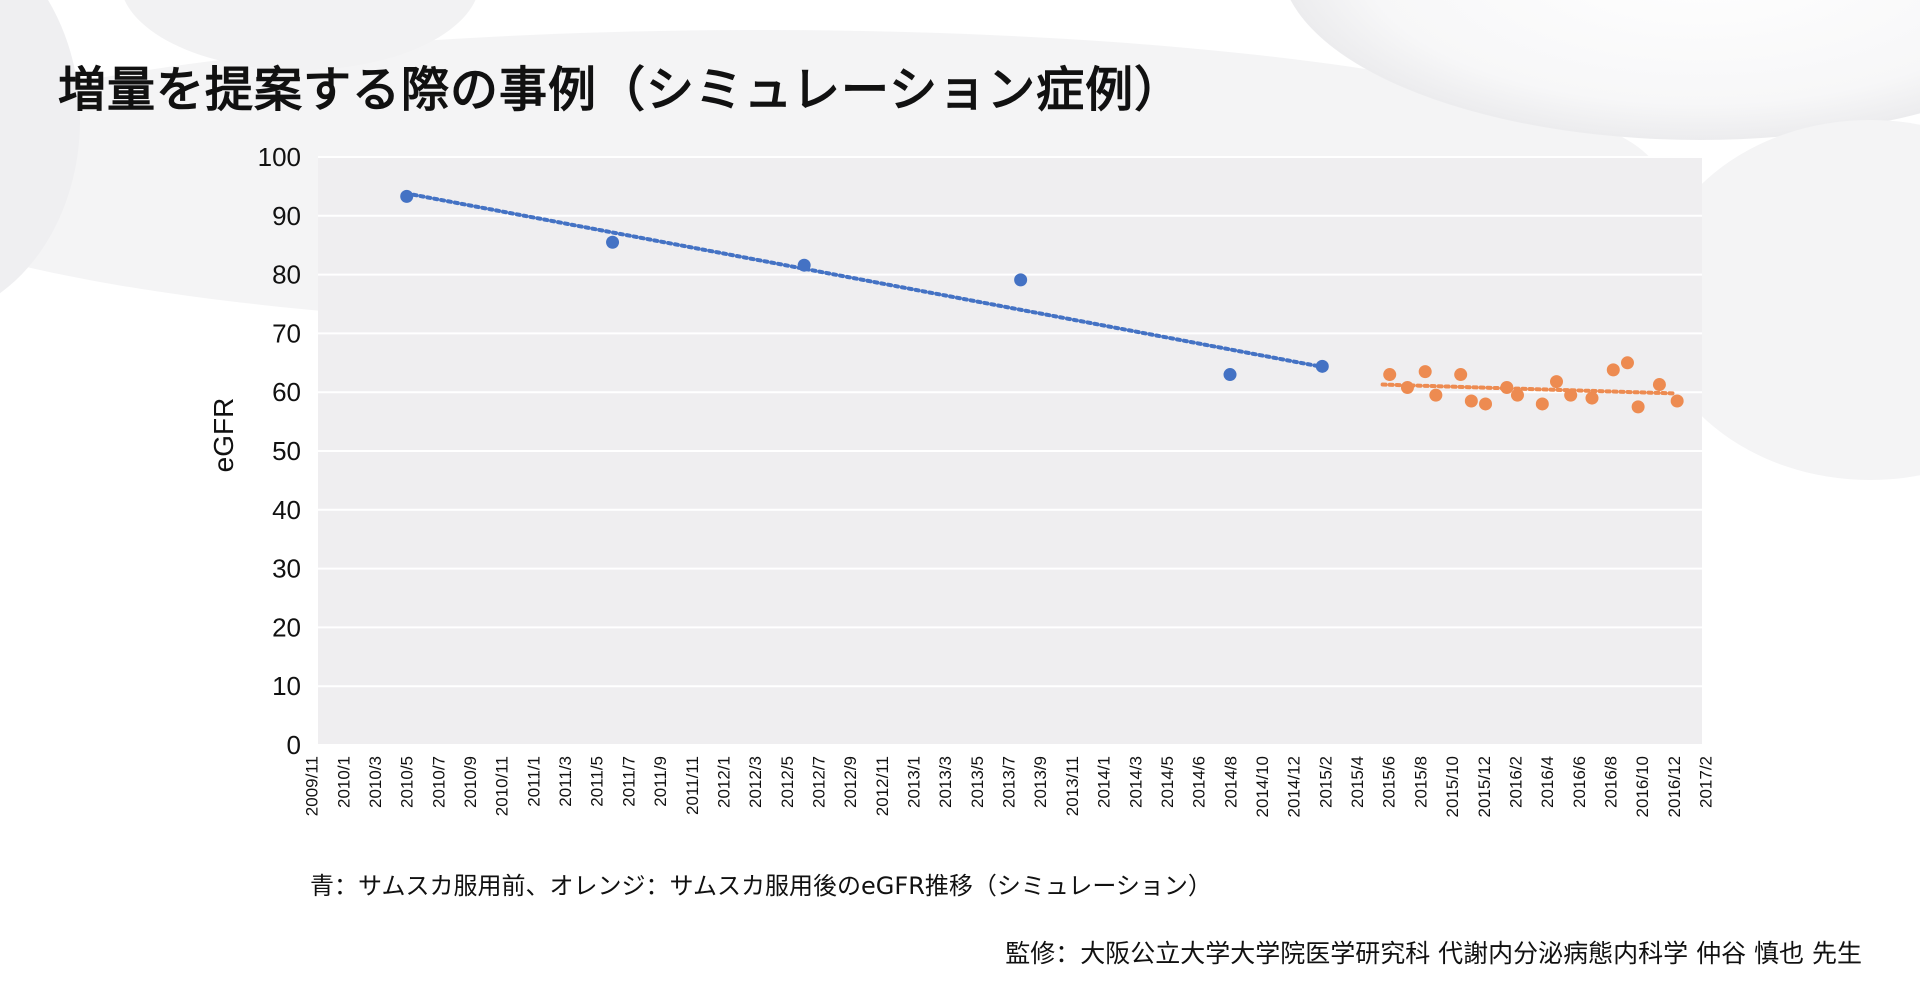  Describe the element at coordinates (223, 435) in the screenshot. I see `y-axis-label: eGFR` at that location.